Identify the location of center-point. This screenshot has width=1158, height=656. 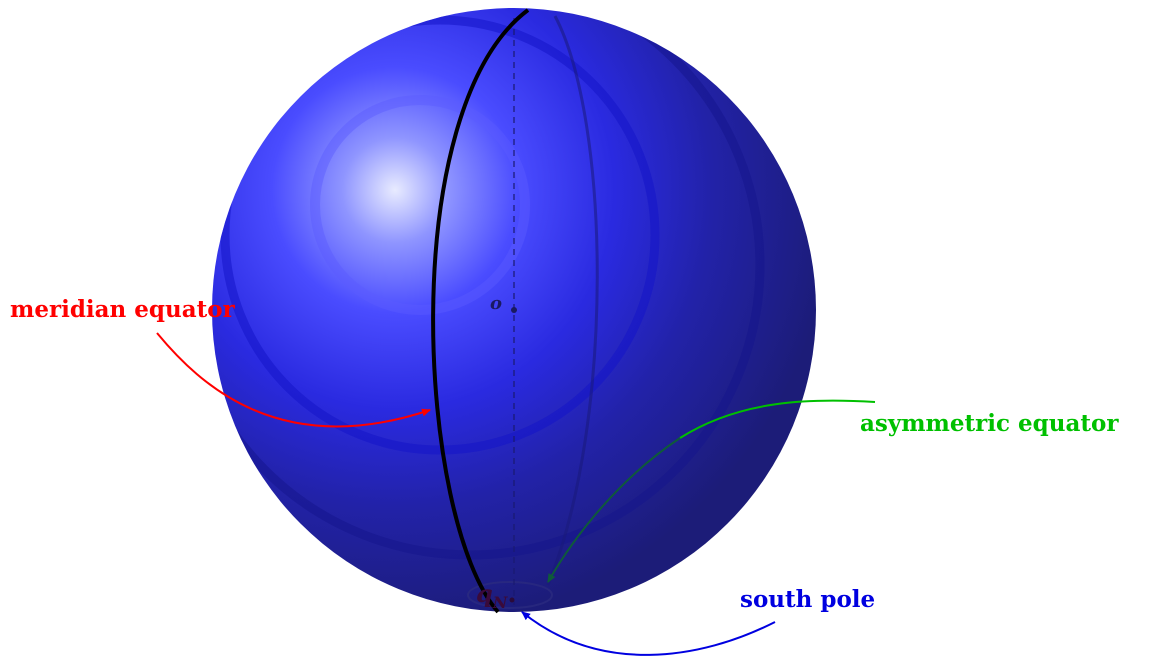
(514, 310).